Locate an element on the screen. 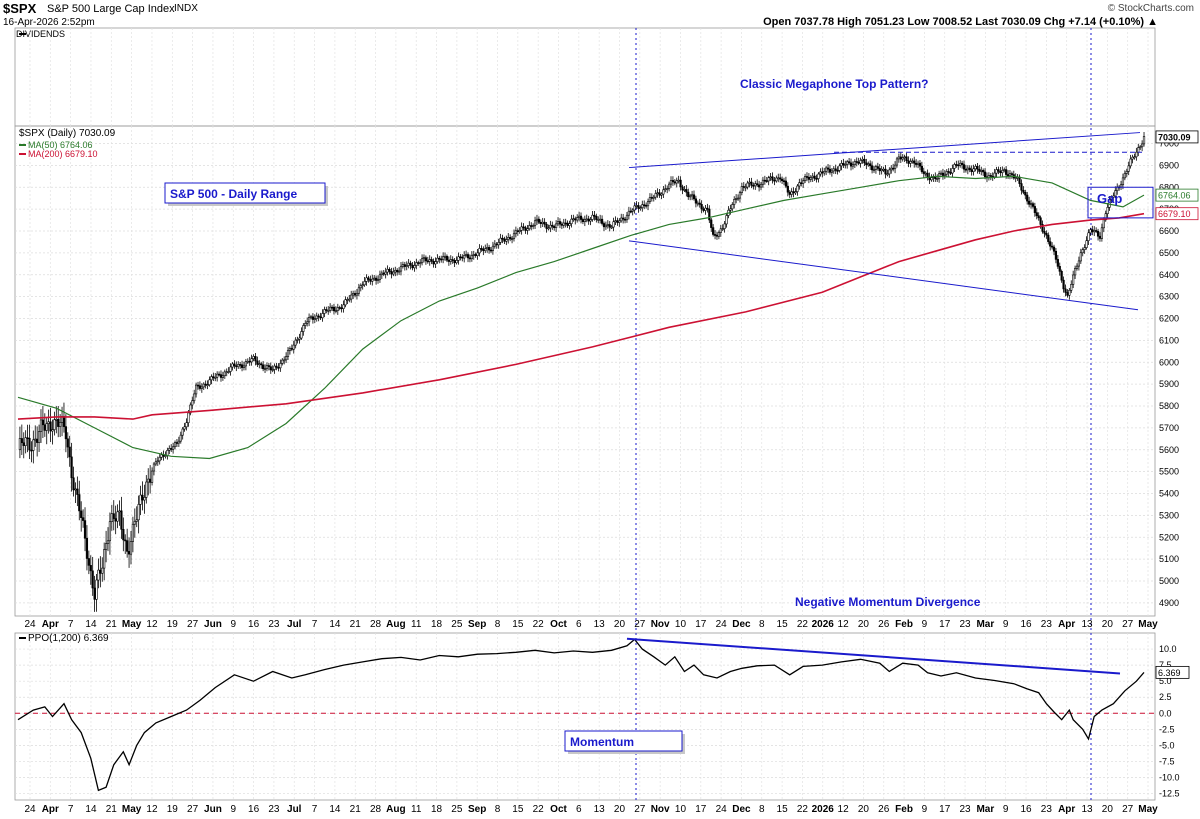  x-axis-label: 20 is located at coordinates (1108, 809).